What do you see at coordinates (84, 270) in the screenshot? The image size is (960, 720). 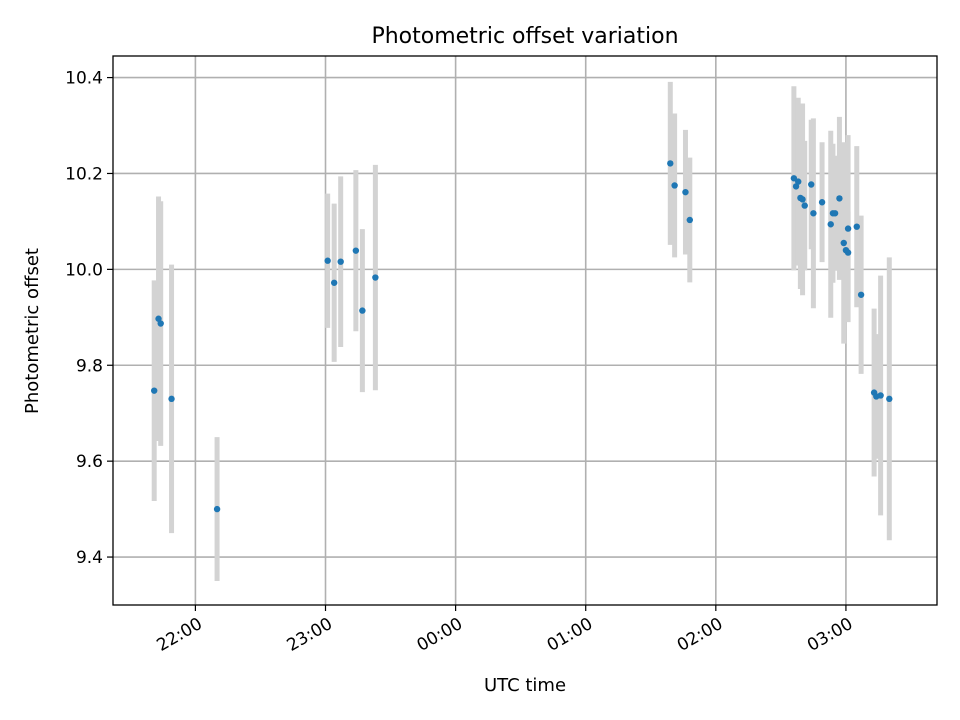 I see `y-tick-label: 10.0` at bounding box center [84, 270].